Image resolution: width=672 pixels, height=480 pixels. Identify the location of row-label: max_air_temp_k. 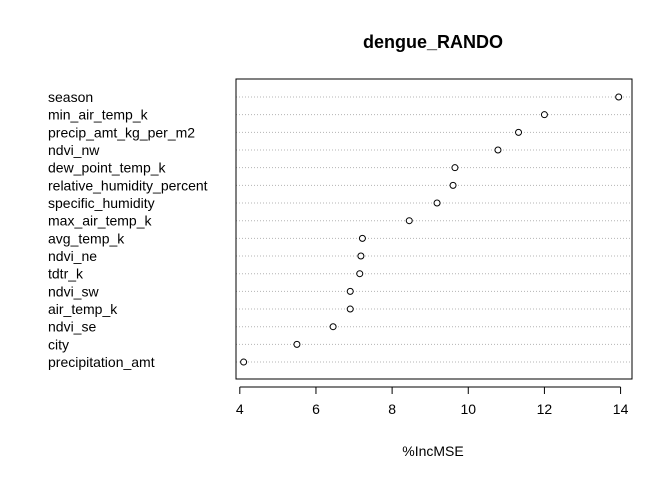
(100, 221).